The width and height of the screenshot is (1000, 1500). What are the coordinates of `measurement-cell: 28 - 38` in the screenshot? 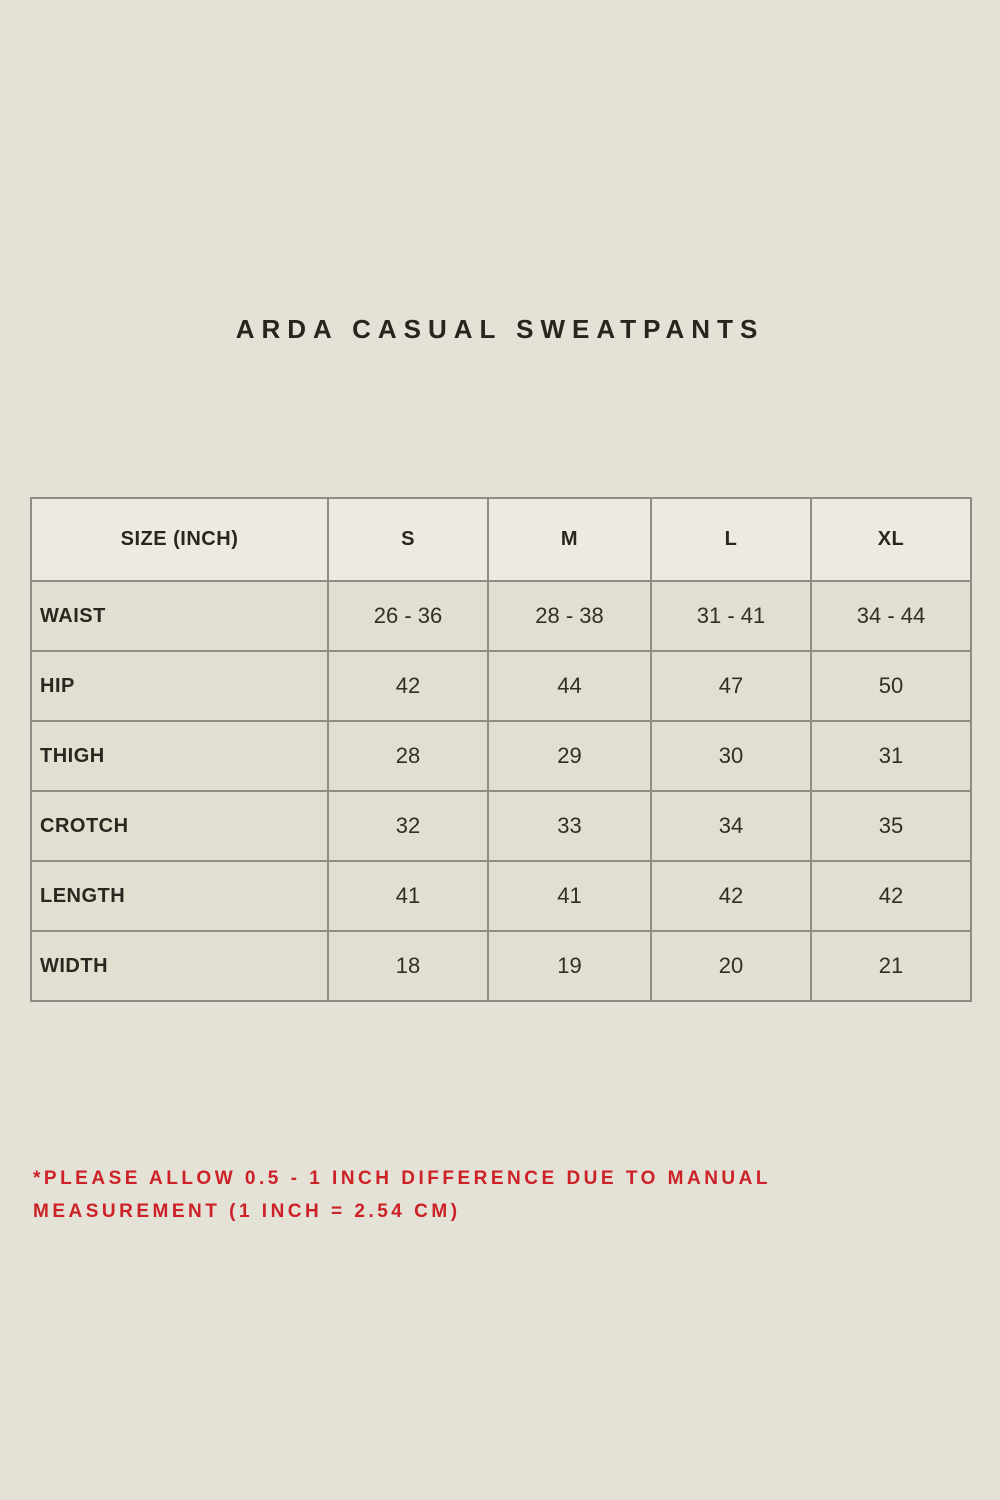 It's located at (569, 616).